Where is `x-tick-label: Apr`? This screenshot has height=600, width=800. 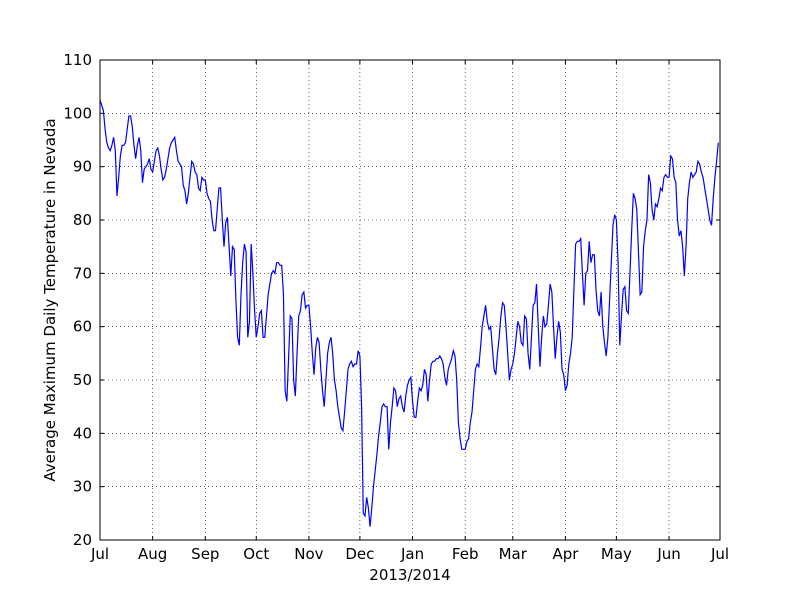
x-tick-label: Apr is located at coordinates (565, 554).